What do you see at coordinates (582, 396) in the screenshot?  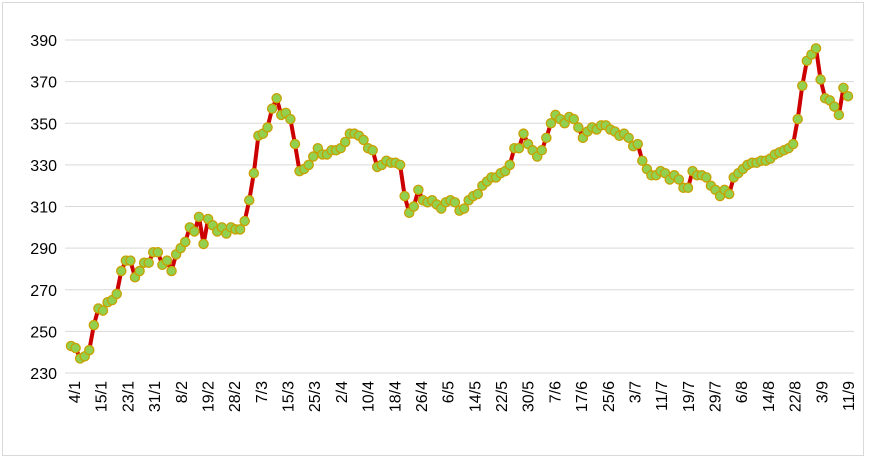 I see `x-tick-label: 17/6` at bounding box center [582, 396].